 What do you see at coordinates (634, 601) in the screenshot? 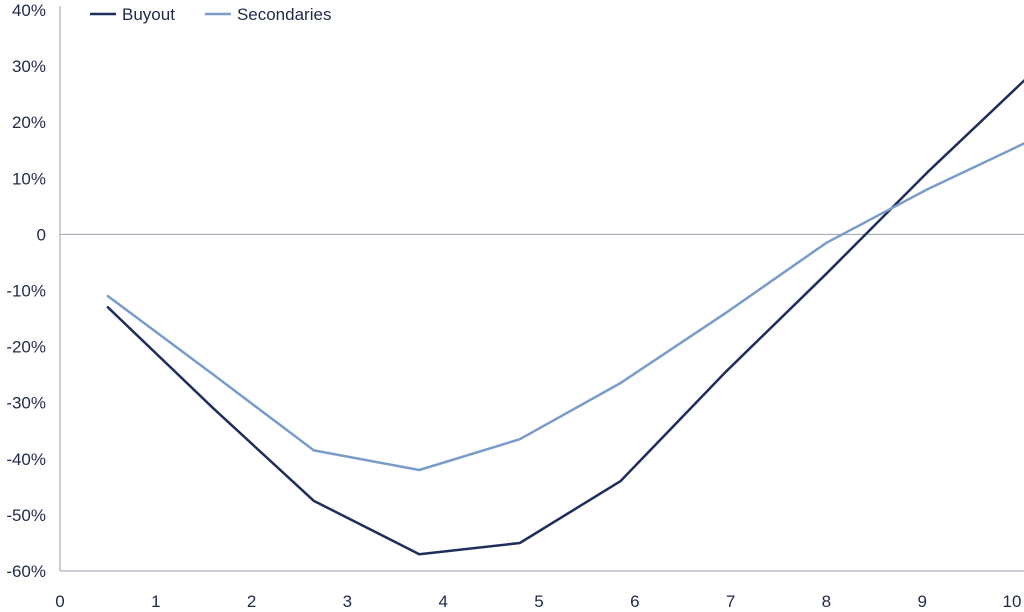
I see `x-tick-label: 6` at bounding box center [634, 601].